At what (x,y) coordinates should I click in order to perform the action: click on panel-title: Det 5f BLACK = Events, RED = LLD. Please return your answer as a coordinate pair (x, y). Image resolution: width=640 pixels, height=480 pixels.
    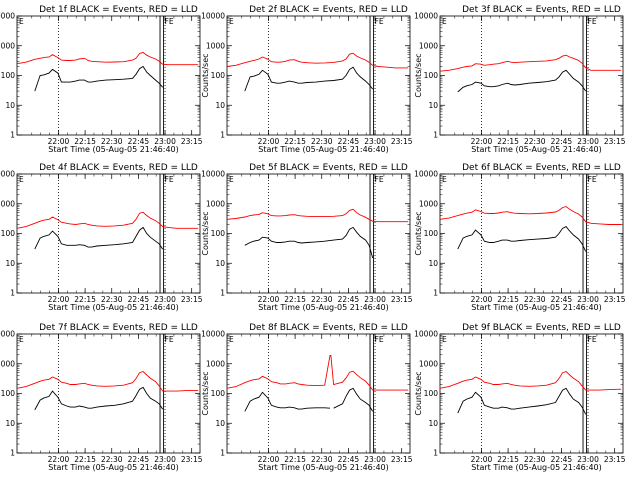
    Looking at the image, I should click on (328, 168).